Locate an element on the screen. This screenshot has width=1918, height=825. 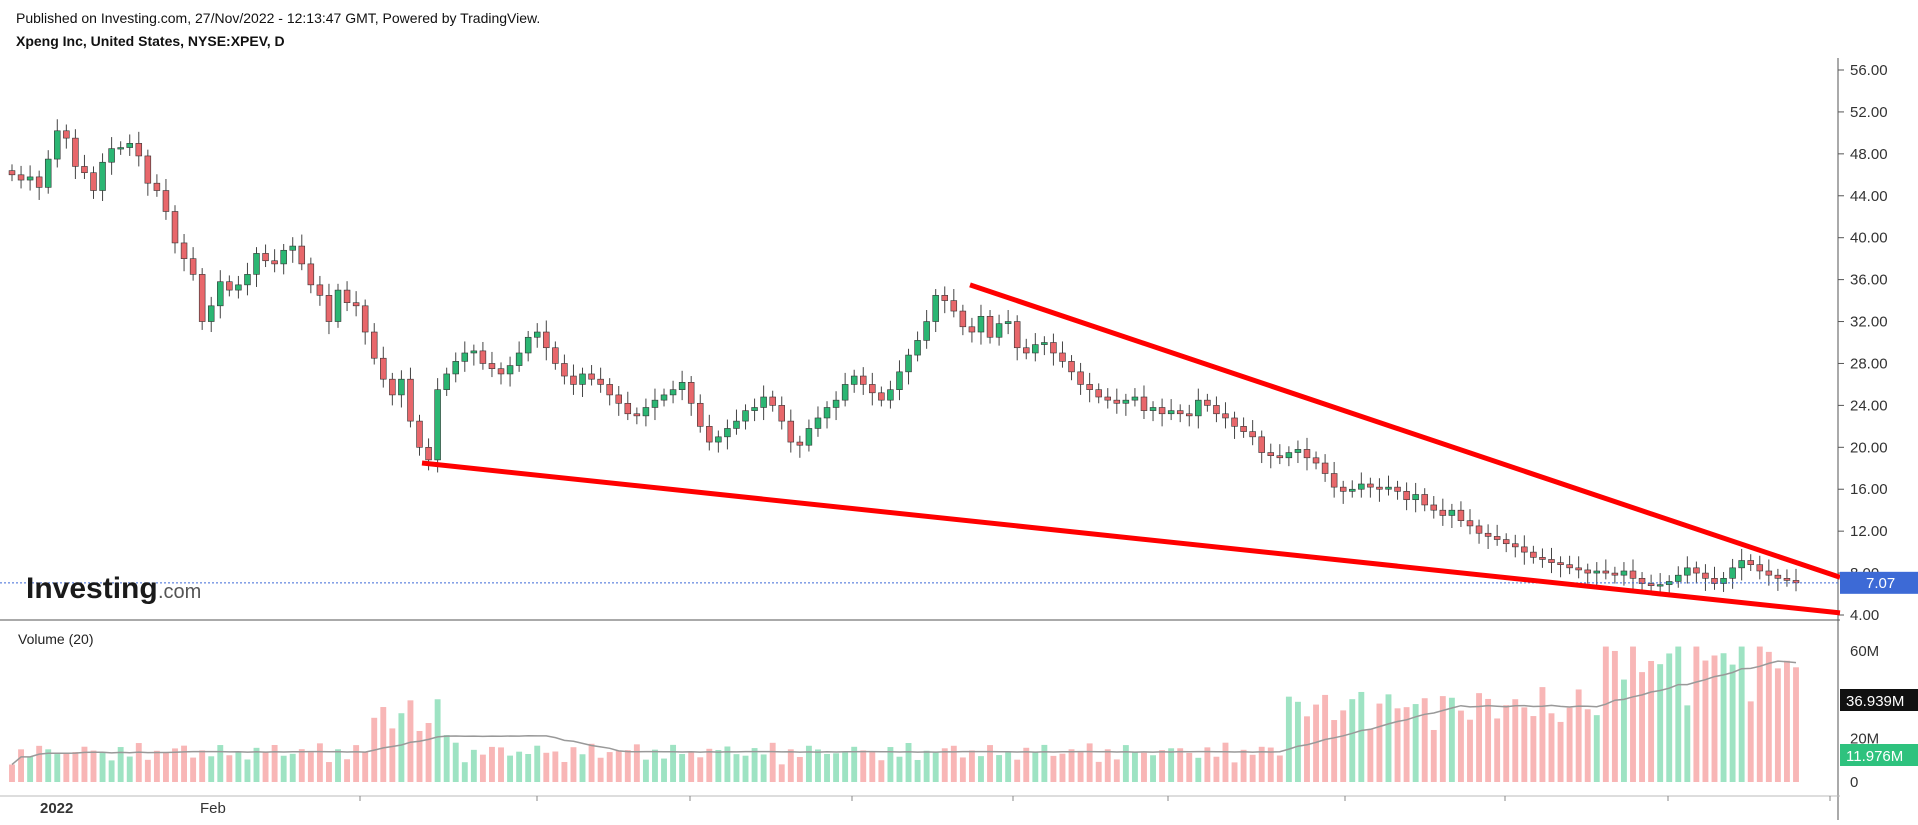
last-price-label: 7.07 is located at coordinates (1880, 583).